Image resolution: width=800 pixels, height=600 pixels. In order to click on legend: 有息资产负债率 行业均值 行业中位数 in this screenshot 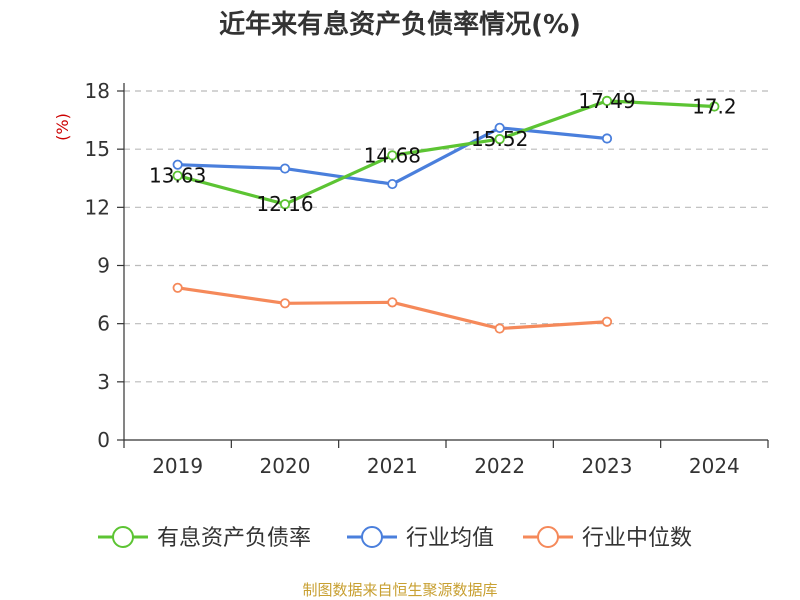, I will do `click(395, 538)`.